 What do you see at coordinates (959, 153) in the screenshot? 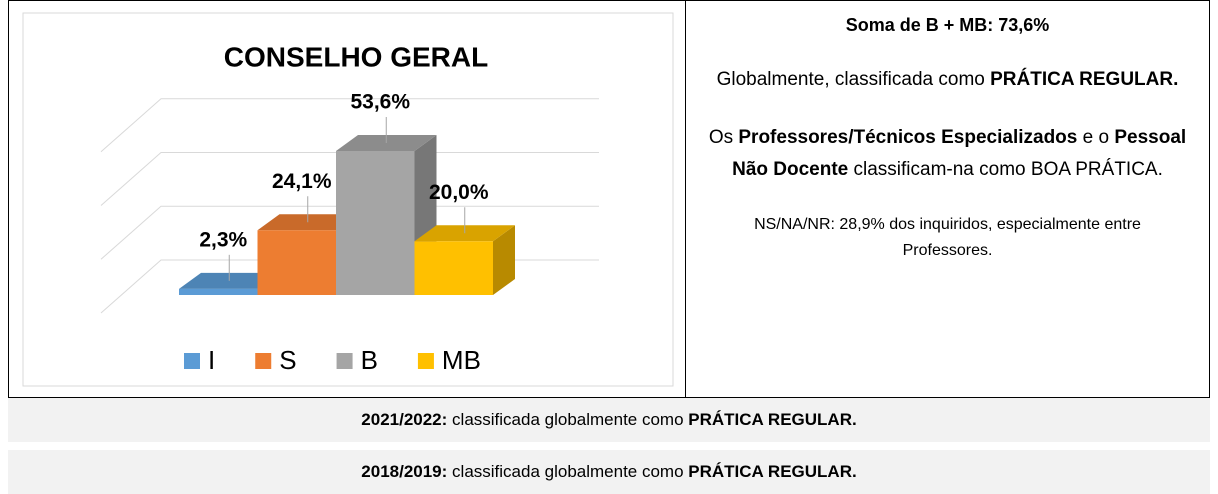
I see `text: Pessoal Não Docente` at bounding box center [959, 153].